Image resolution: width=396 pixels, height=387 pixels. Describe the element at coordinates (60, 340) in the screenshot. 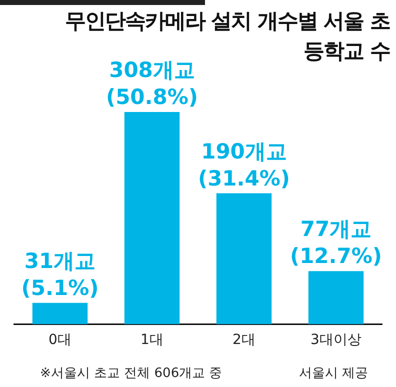

I see `x-tick-label: 0대` at that location.